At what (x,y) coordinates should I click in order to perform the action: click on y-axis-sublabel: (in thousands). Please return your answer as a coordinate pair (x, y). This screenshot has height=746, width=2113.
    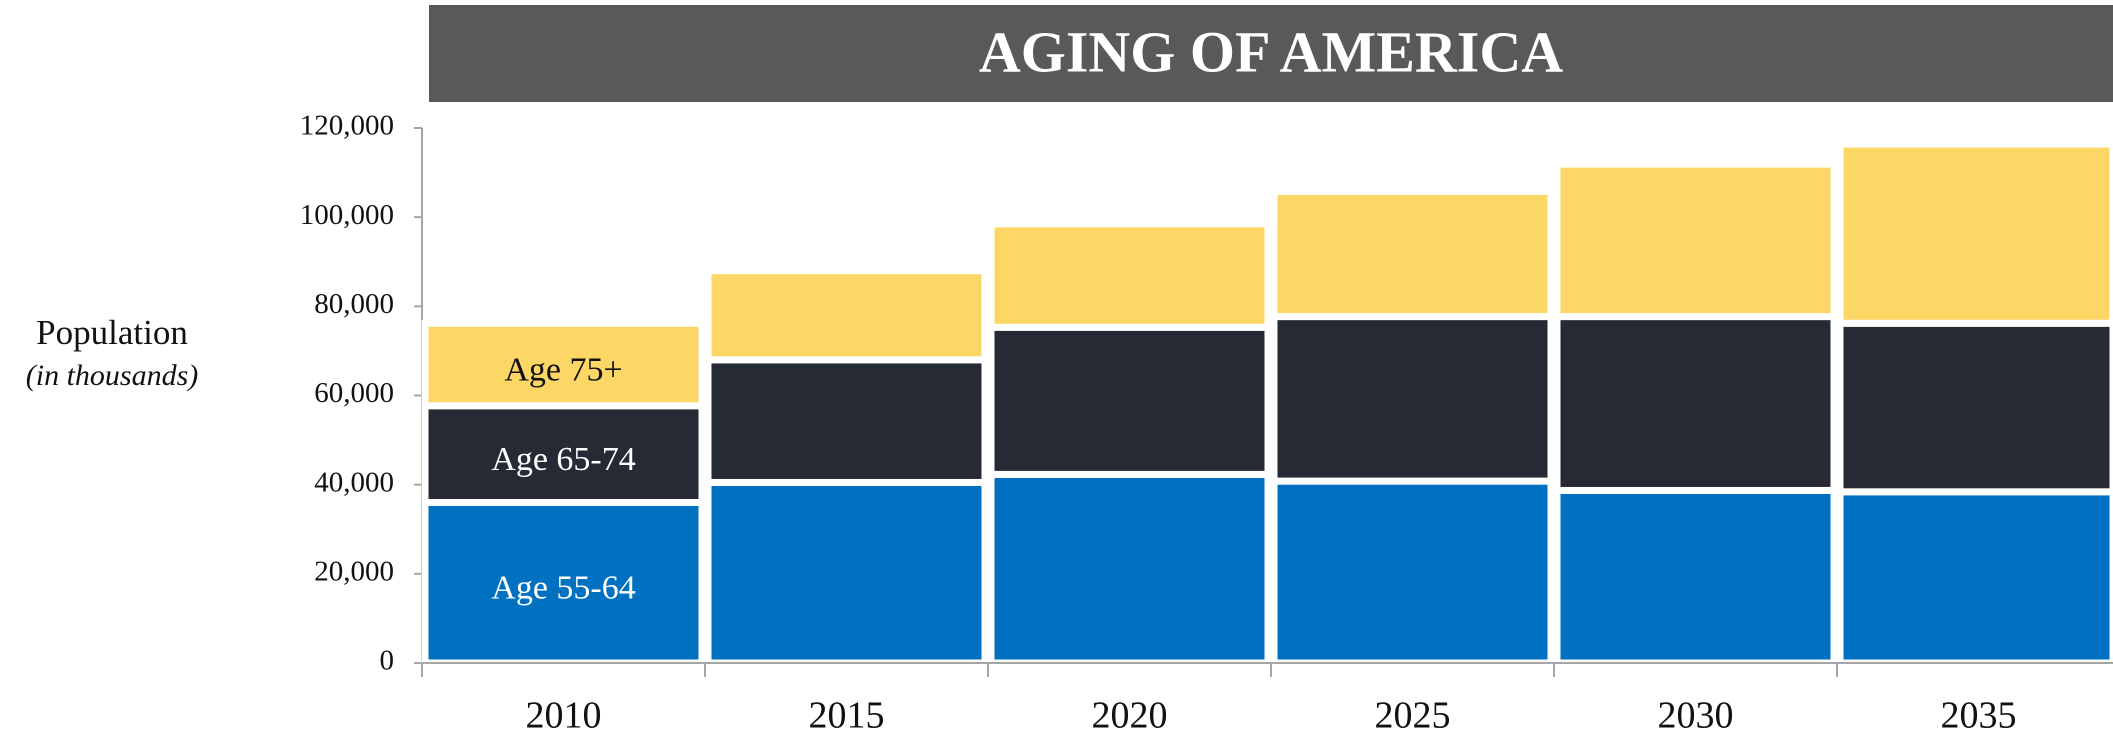
    Looking at the image, I should click on (112, 375).